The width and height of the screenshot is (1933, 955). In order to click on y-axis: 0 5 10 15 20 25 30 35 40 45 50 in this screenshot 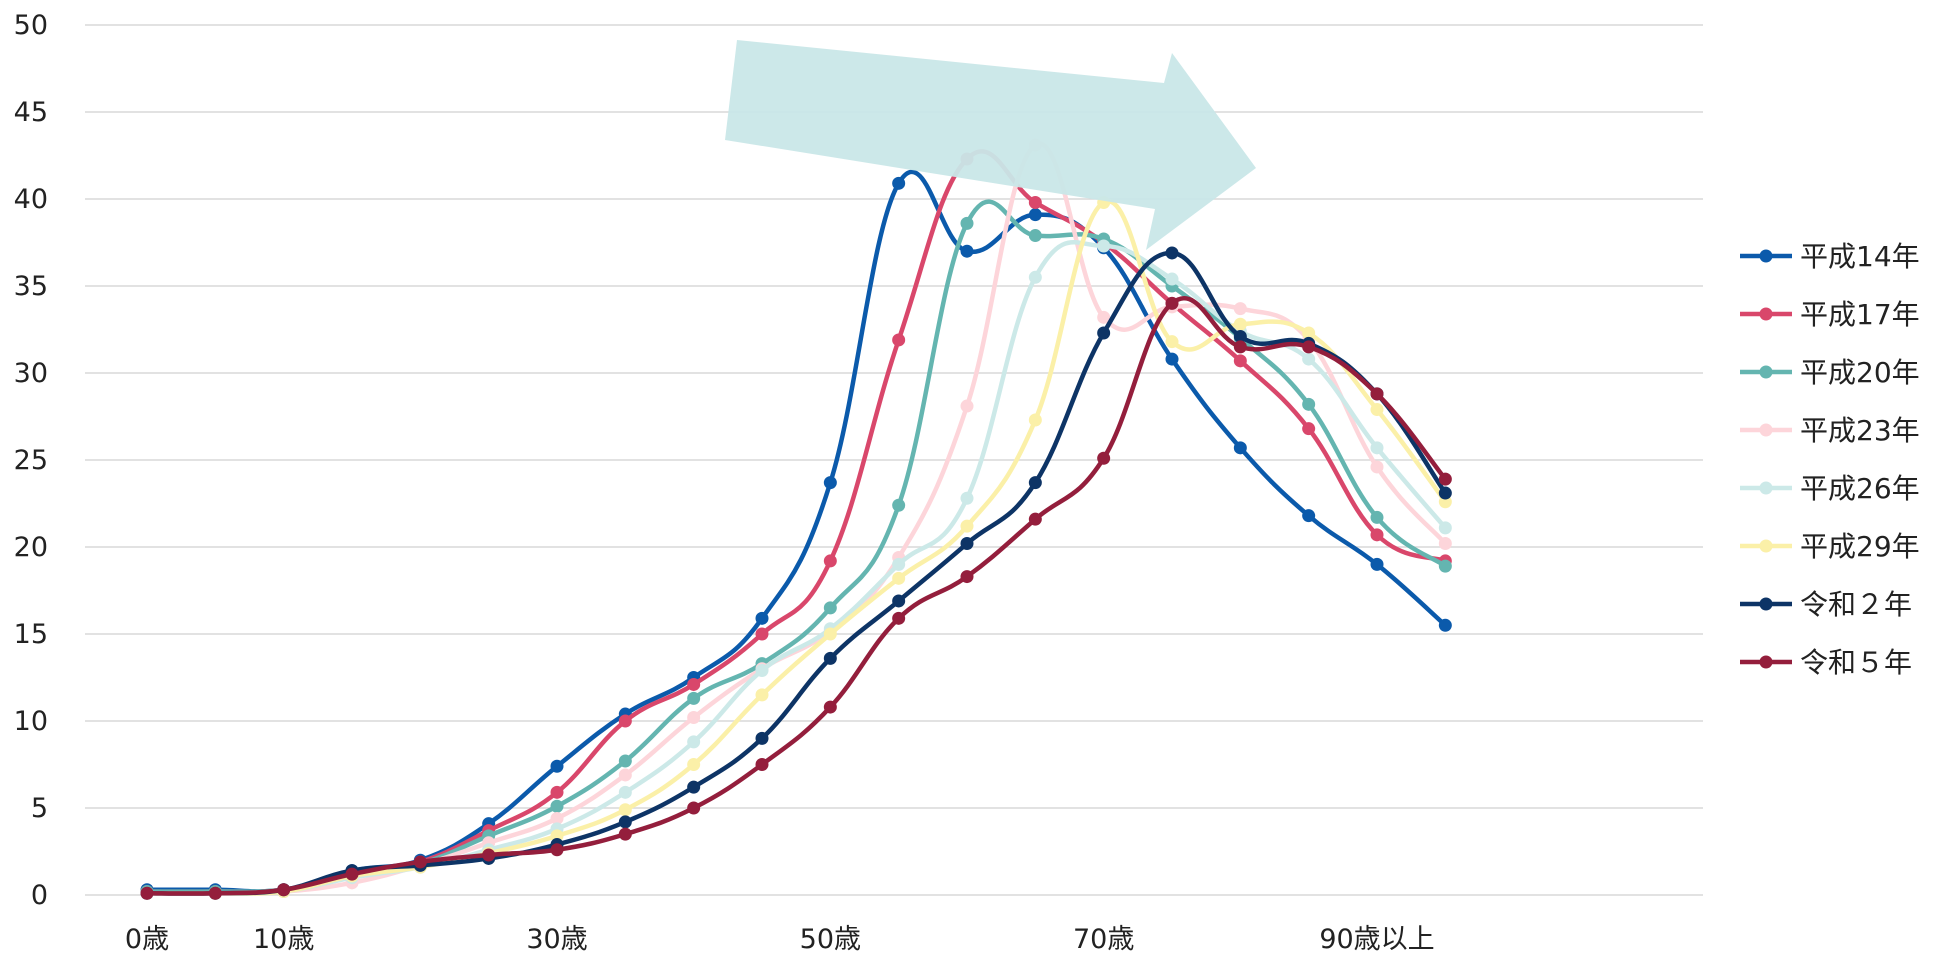, I will do `click(31, 460)`.